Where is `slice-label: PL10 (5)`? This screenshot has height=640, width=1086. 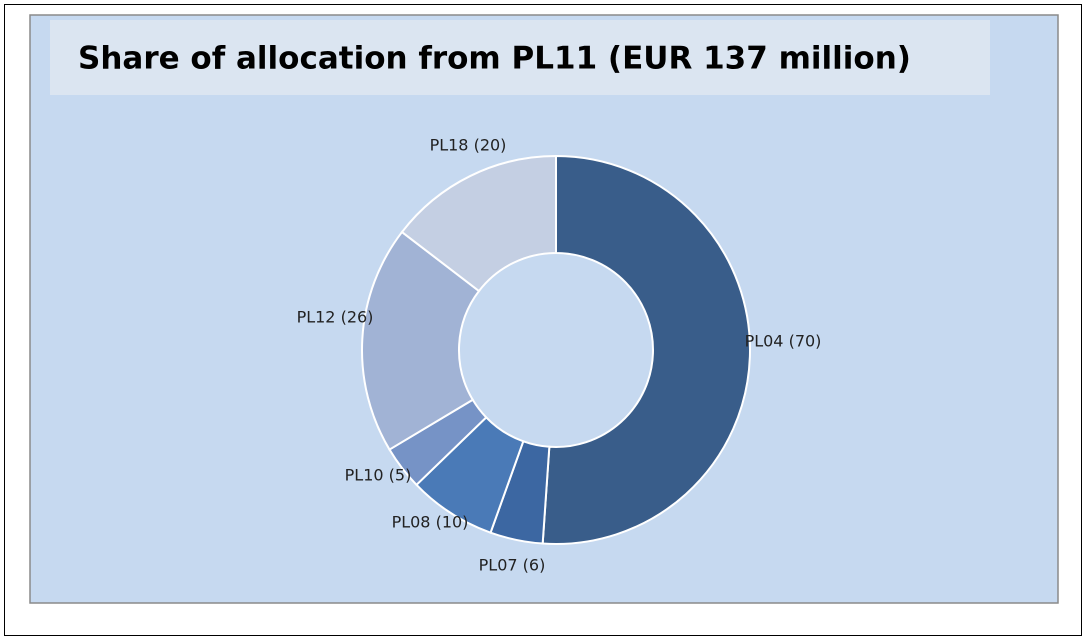
slice-label: PL10 (5) is located at coordinates (378, 475).